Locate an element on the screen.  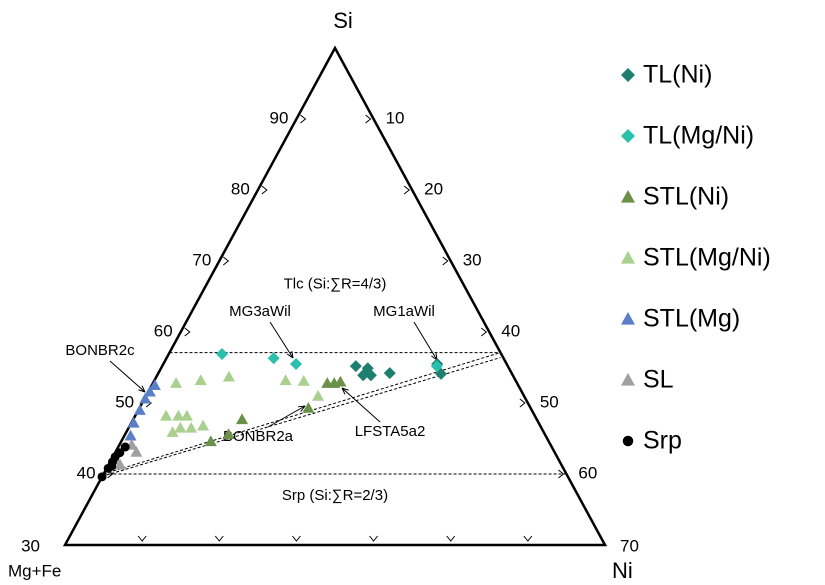
legend-label: TL(Mg/Ni) is located at coordinates (698, 136).